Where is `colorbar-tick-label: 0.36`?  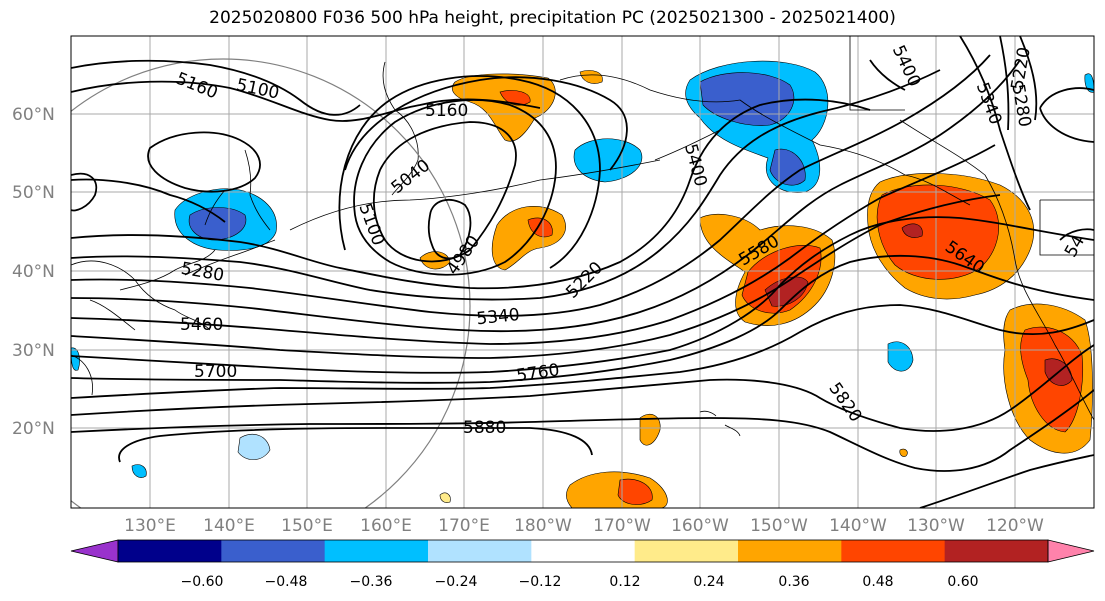 colorbar-tick-label: 0.36 is located at coordinates (793, 582).